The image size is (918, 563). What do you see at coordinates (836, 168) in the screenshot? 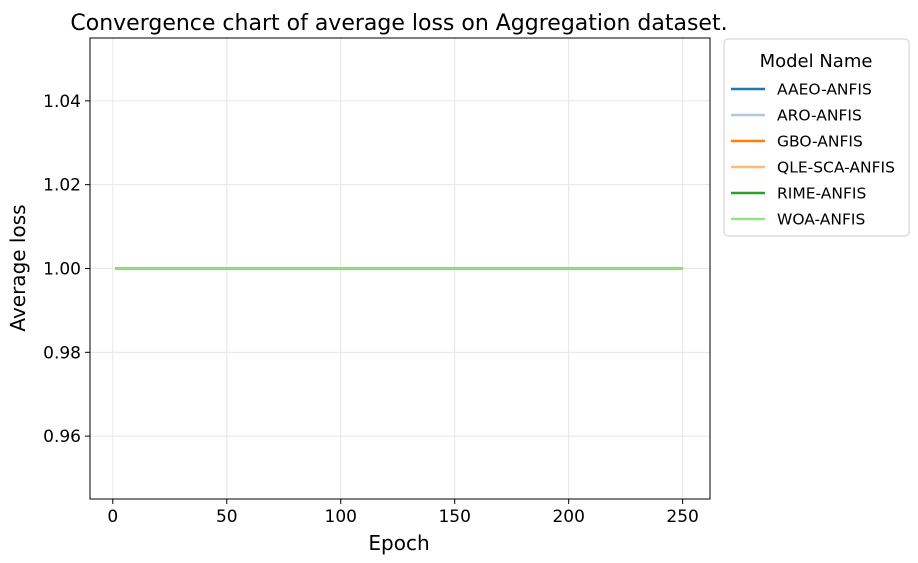
I see `legend-label: QLE-SCA-ANFIS` at bounding box center [836, 168].